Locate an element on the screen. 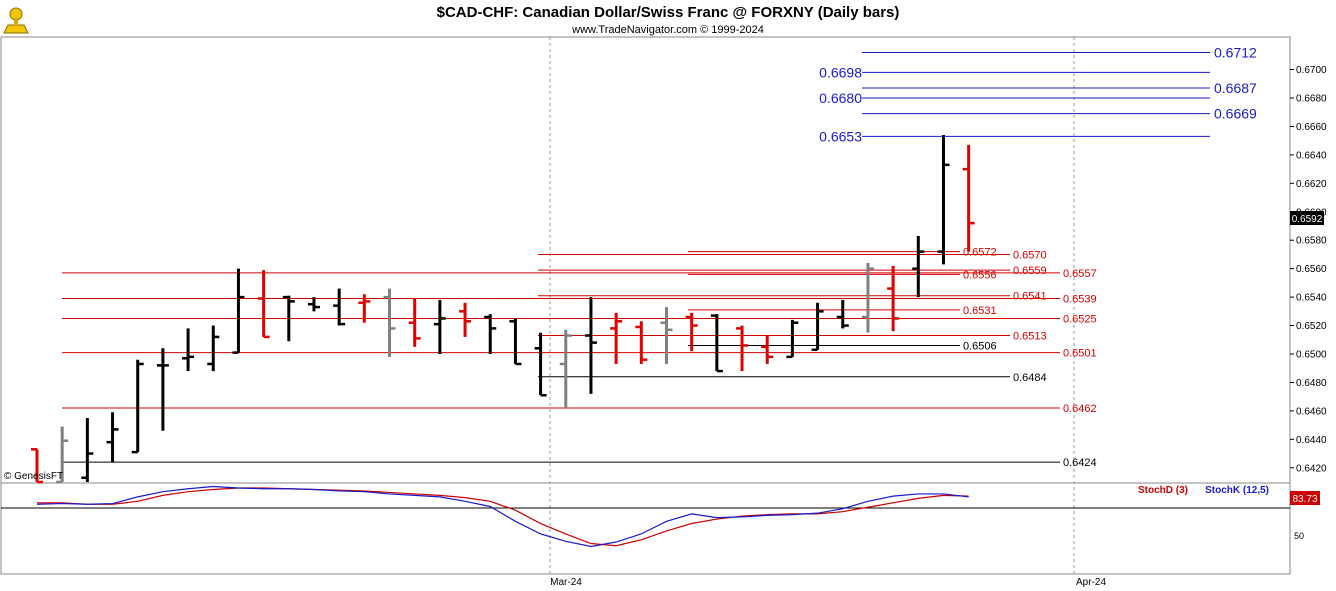  level-label: 0.6539 is located at coordinates (1080, 300).